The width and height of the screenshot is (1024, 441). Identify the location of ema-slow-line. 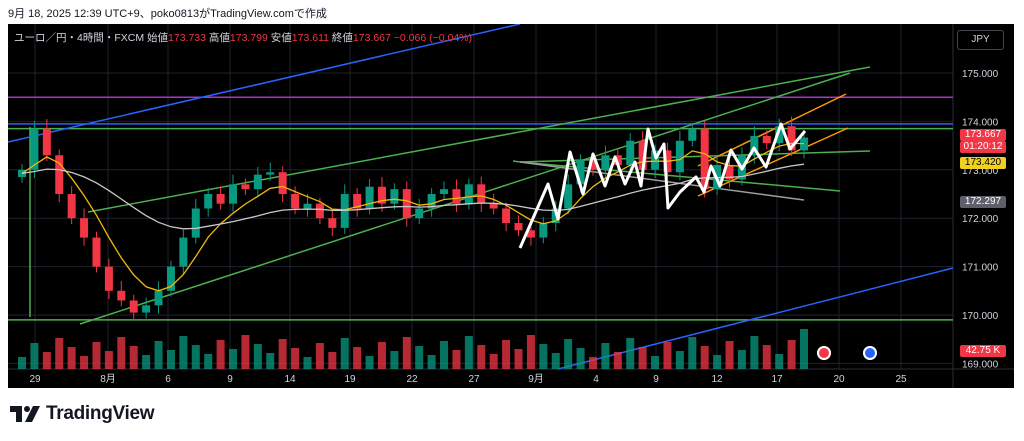
(413, 196).